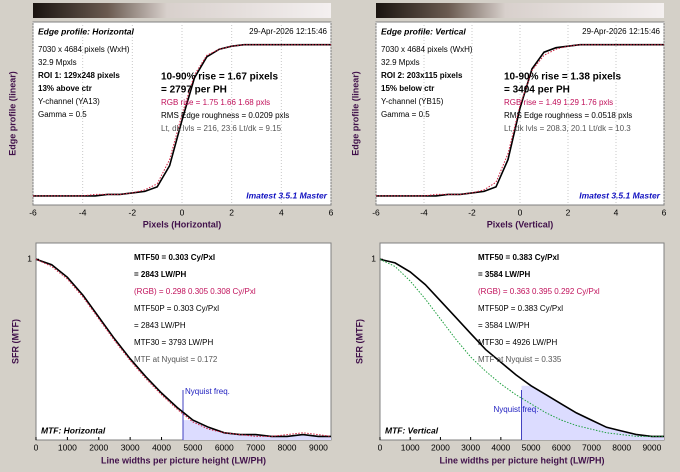  I want to click on result-line: MTF30 = 3793 LW/PH, so click(173, 342).